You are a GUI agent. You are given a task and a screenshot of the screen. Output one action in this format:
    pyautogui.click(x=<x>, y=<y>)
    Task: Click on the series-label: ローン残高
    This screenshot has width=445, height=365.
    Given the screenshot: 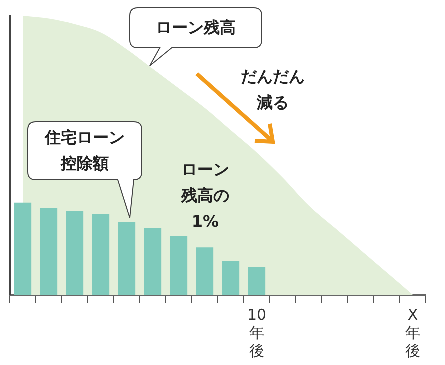 What is the action you would take?
    pyautogui.click(x=196, y=28)
    